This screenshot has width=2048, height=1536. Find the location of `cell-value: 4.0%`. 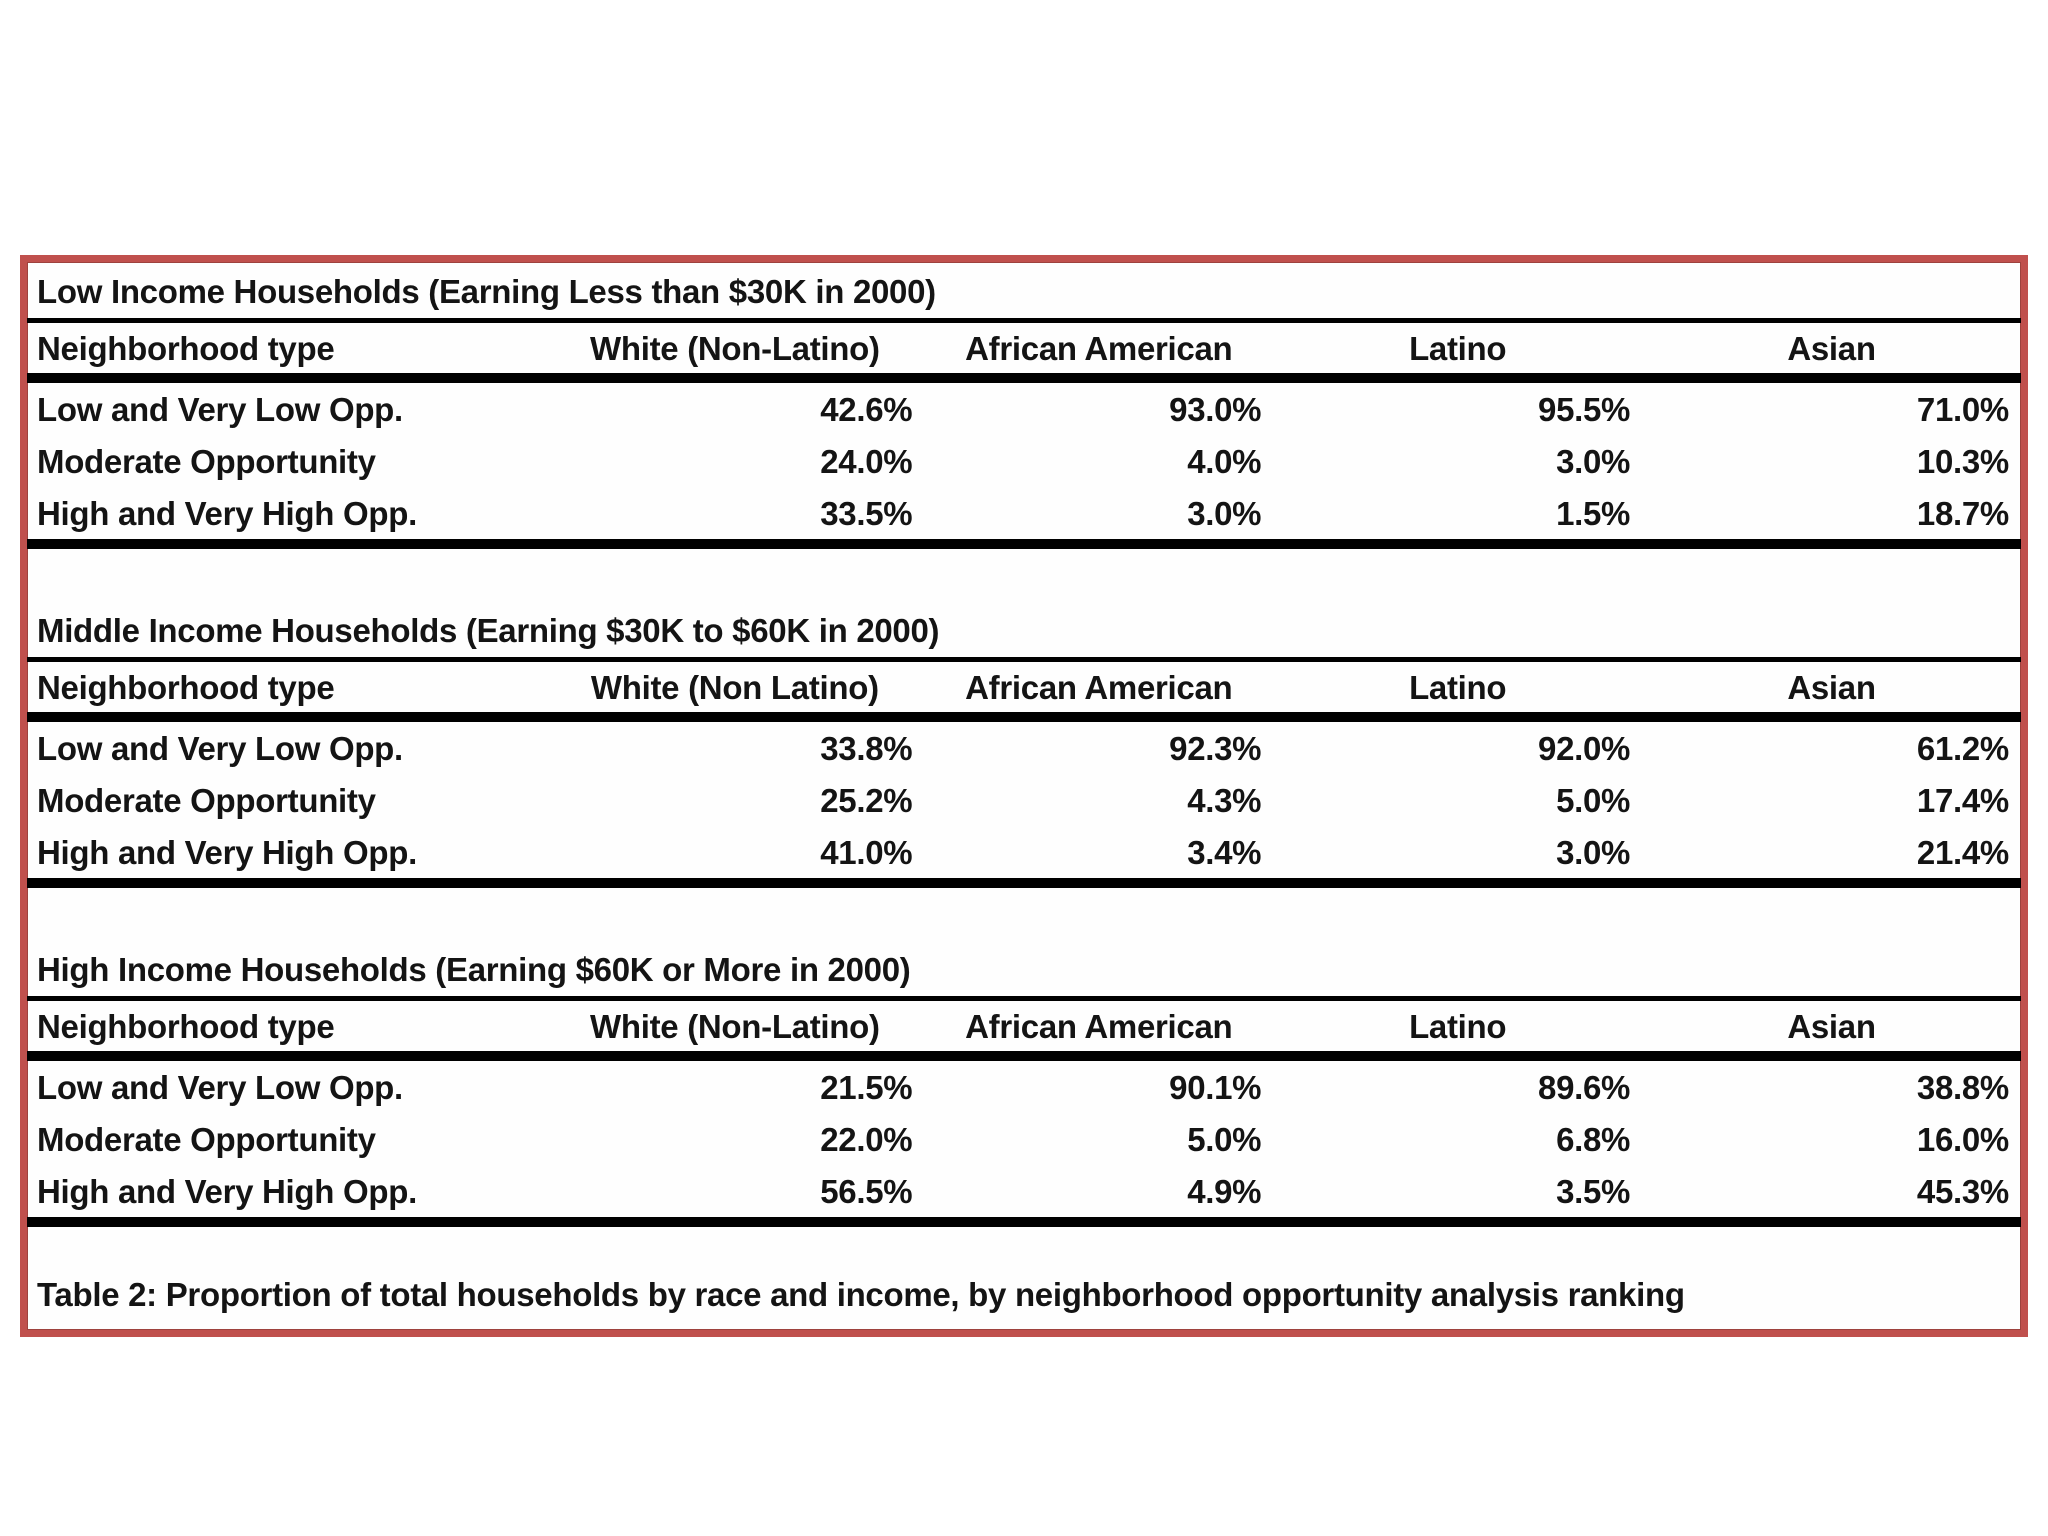

cell-value: 4.0% is located at coordinates (1224, 461).